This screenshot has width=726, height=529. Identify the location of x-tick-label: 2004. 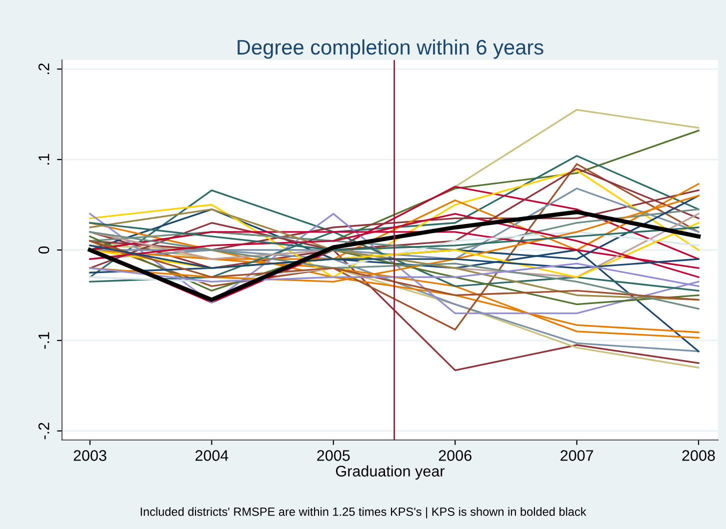
(211, 455).